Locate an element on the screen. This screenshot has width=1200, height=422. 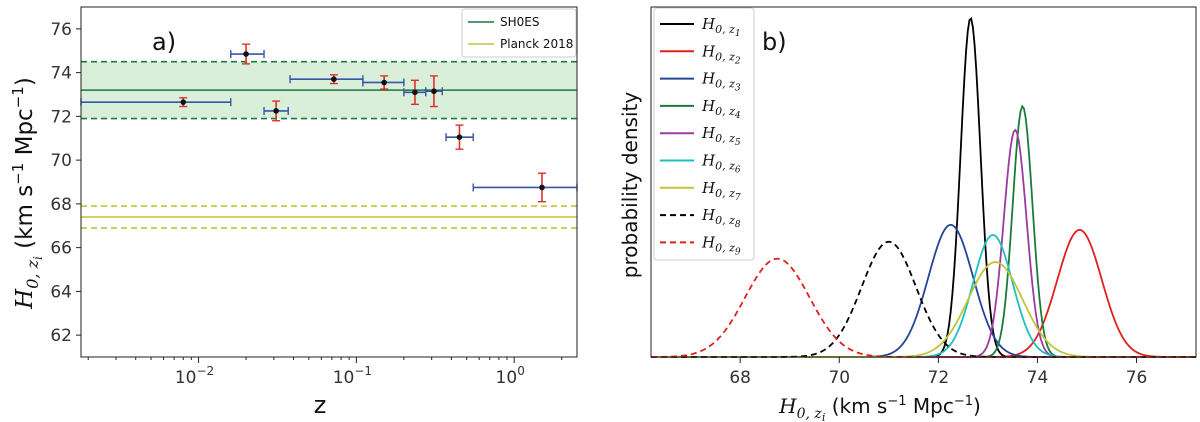
legend-label: H0, z1 is located at coordinates (721, 27).